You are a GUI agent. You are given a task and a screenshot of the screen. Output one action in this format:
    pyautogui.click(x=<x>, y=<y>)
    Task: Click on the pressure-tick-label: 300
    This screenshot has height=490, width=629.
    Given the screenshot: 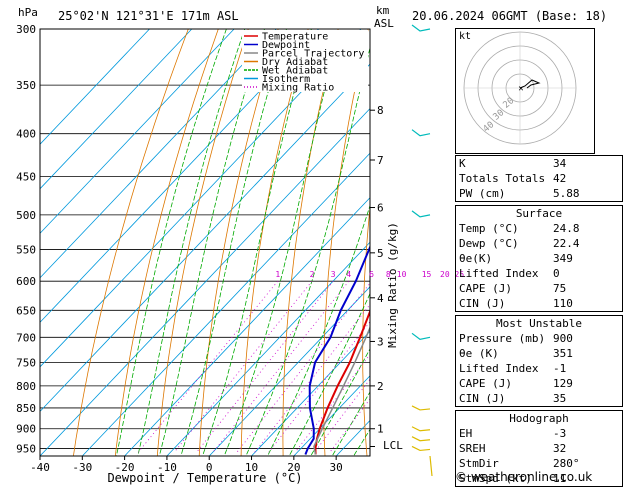 What is the action you would take?
    pyautogui.click(x=26, y=29)
    